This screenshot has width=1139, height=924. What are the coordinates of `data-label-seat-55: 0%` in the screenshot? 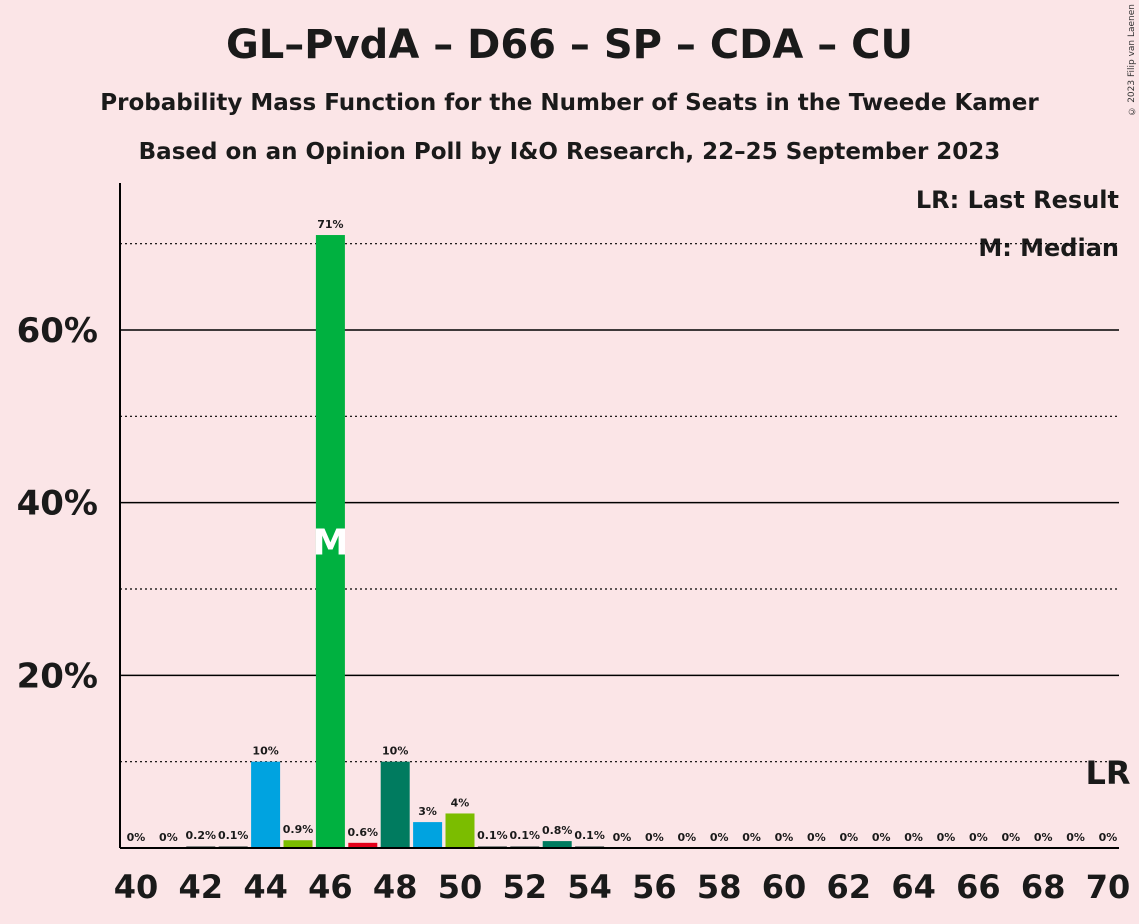 It's located at (622, 837).